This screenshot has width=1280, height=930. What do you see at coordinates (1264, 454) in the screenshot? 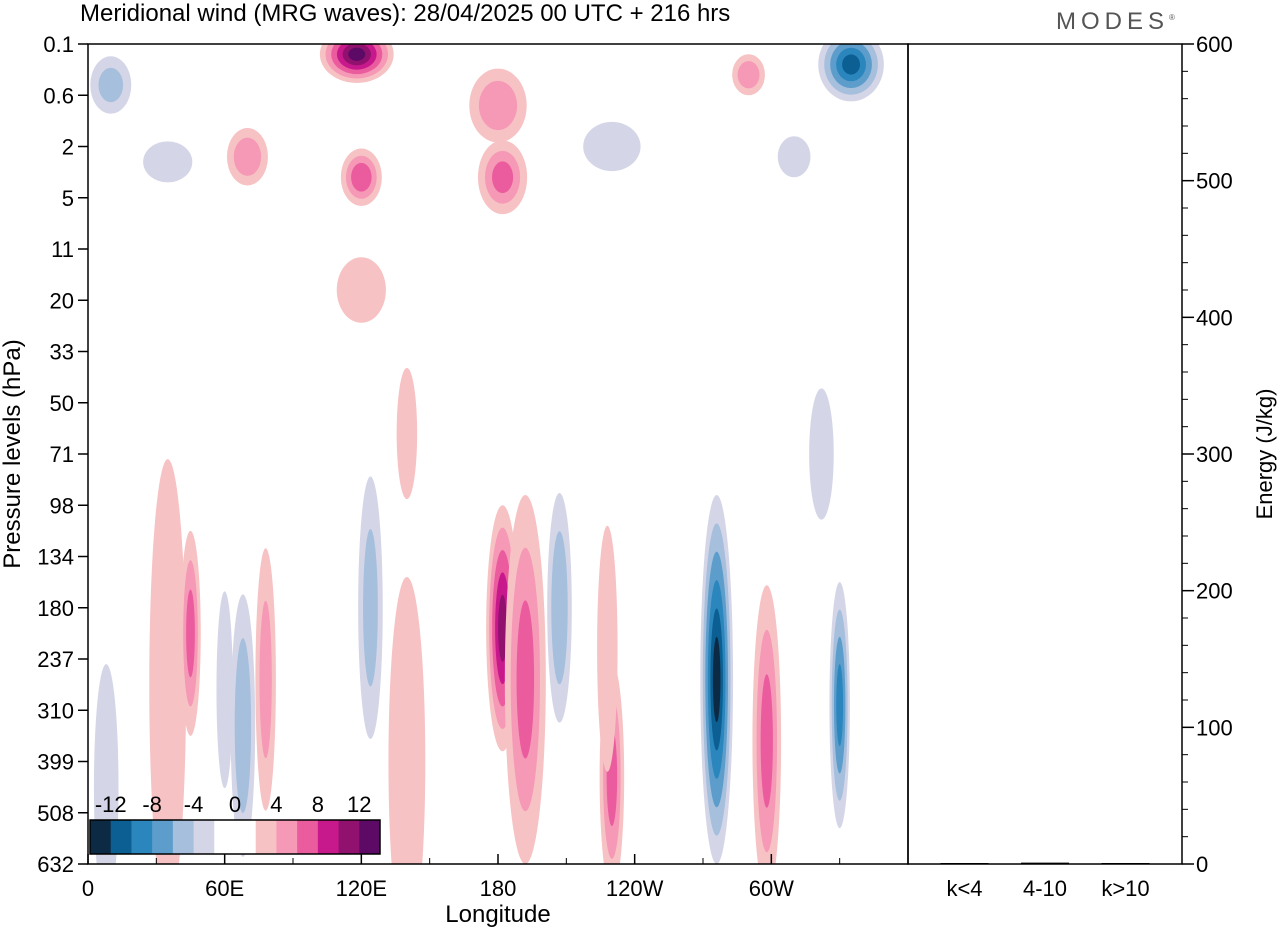
I see `energy-axis-label: Energy (J/kg)` at bounding box center [1264, 454].